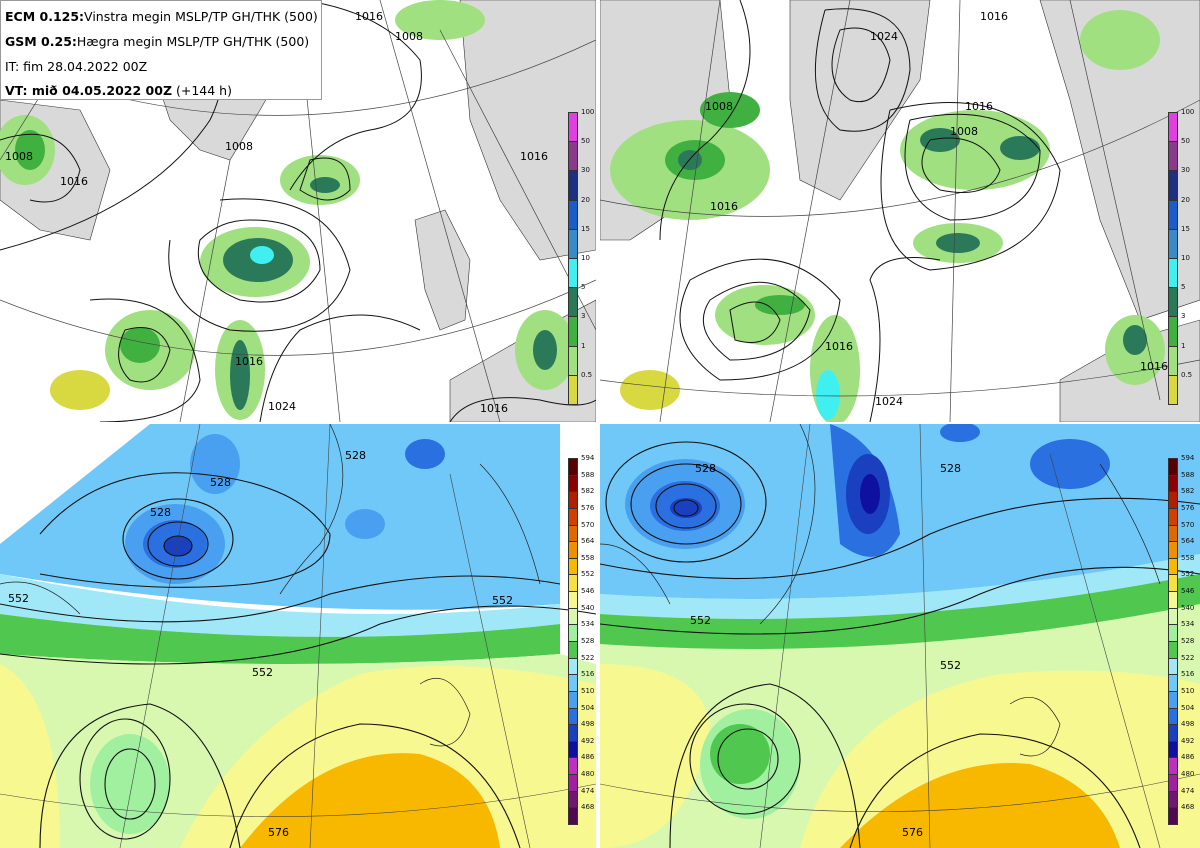  Describe the element at coordinates (588, 474) in the screenshot. I see `colorbar-label: 588` at that location.